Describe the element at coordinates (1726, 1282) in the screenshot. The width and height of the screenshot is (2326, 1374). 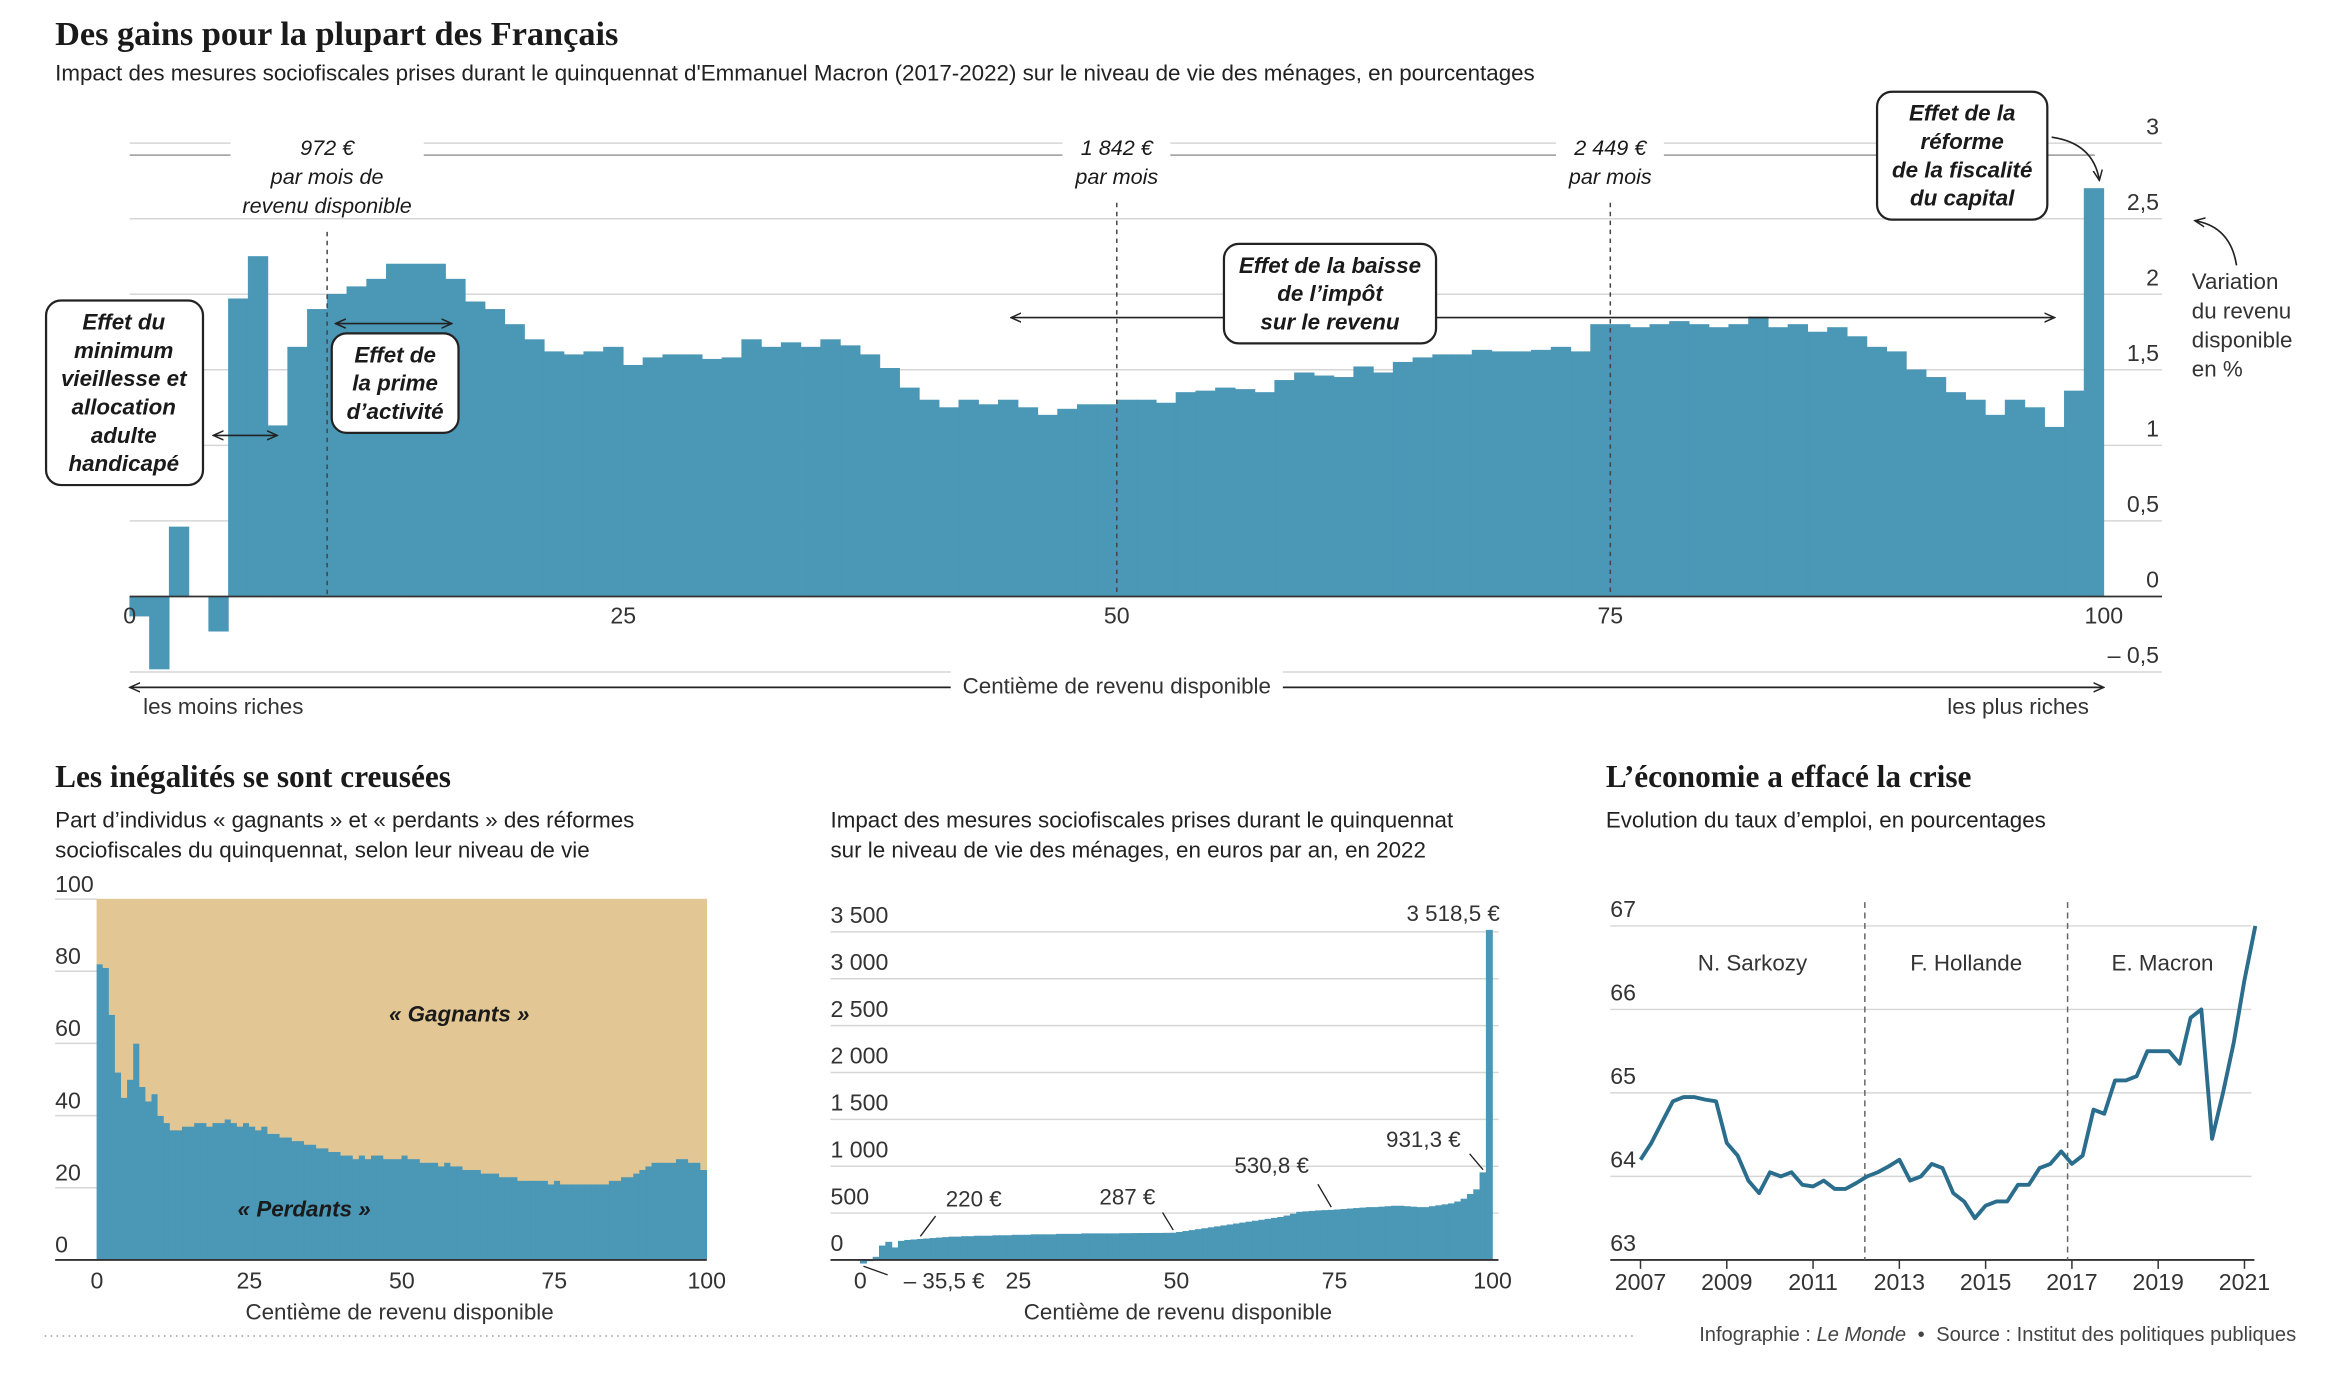
I see `x-tick-label: 2009` at that location.